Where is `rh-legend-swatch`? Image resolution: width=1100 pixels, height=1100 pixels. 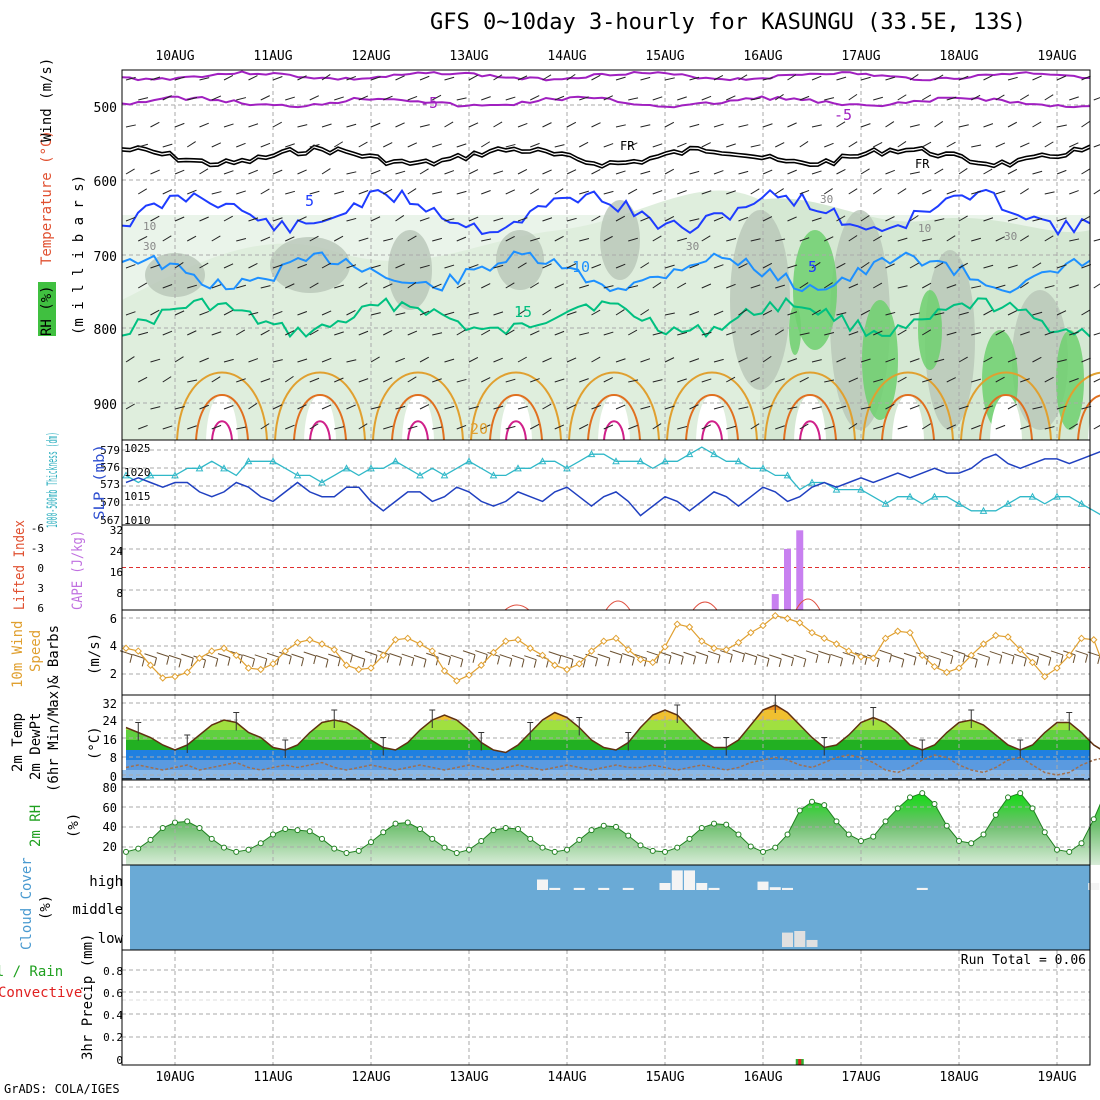
rh-legend-swatch is located at coordinates (47, 309).